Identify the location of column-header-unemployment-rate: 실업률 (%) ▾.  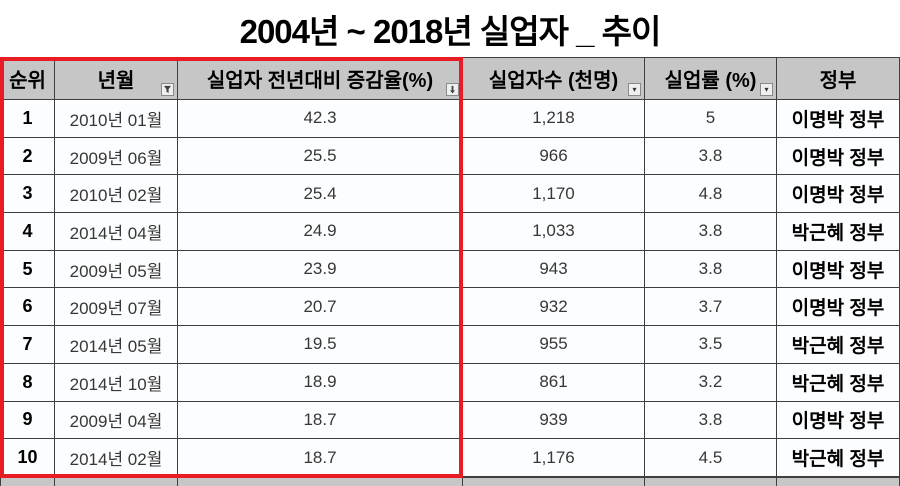
(711, 78).